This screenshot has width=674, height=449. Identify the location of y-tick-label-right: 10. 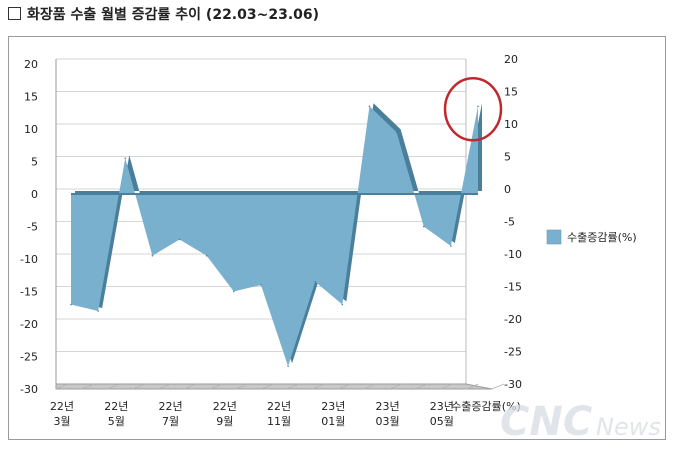
(511, 124).